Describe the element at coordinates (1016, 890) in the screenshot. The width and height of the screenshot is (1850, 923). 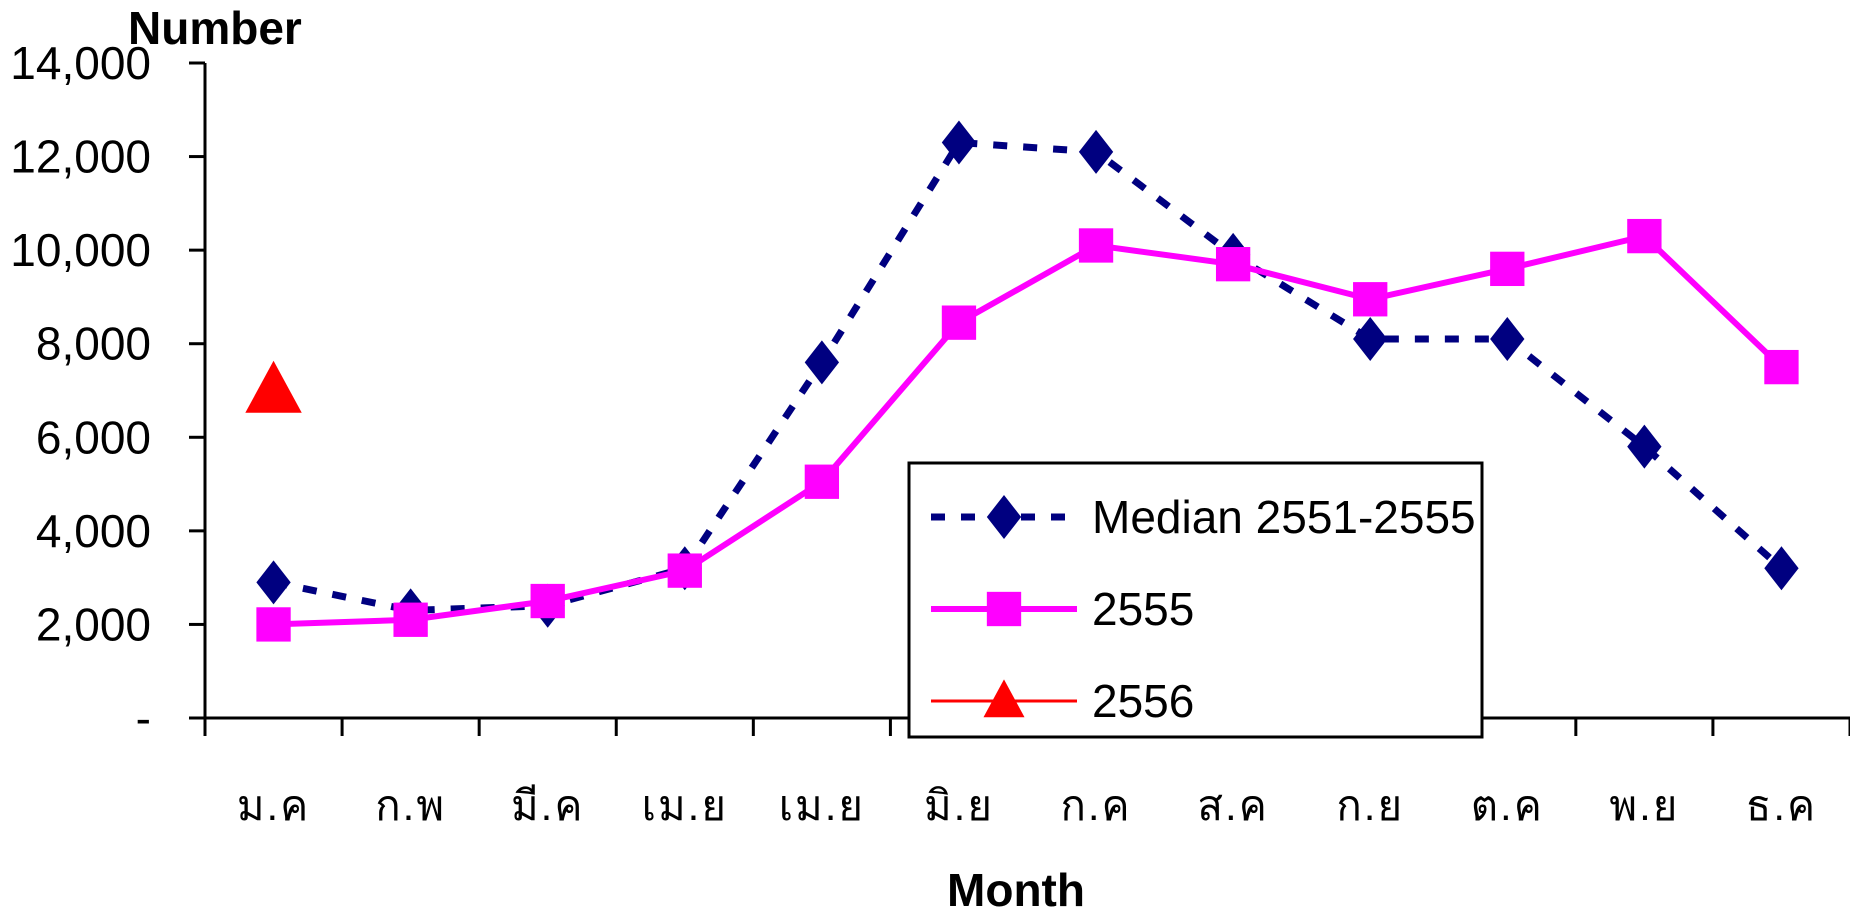
I see `x-axis-title: Month` at that location.